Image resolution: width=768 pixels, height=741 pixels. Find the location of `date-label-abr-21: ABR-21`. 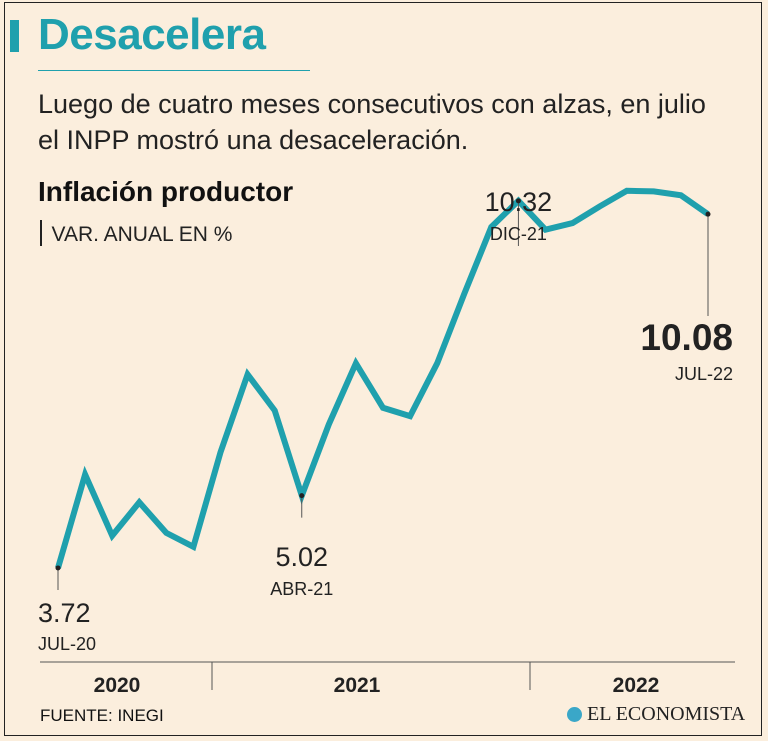

date-label-abr-21: ABR-21 is located at coordinates (301, 589).